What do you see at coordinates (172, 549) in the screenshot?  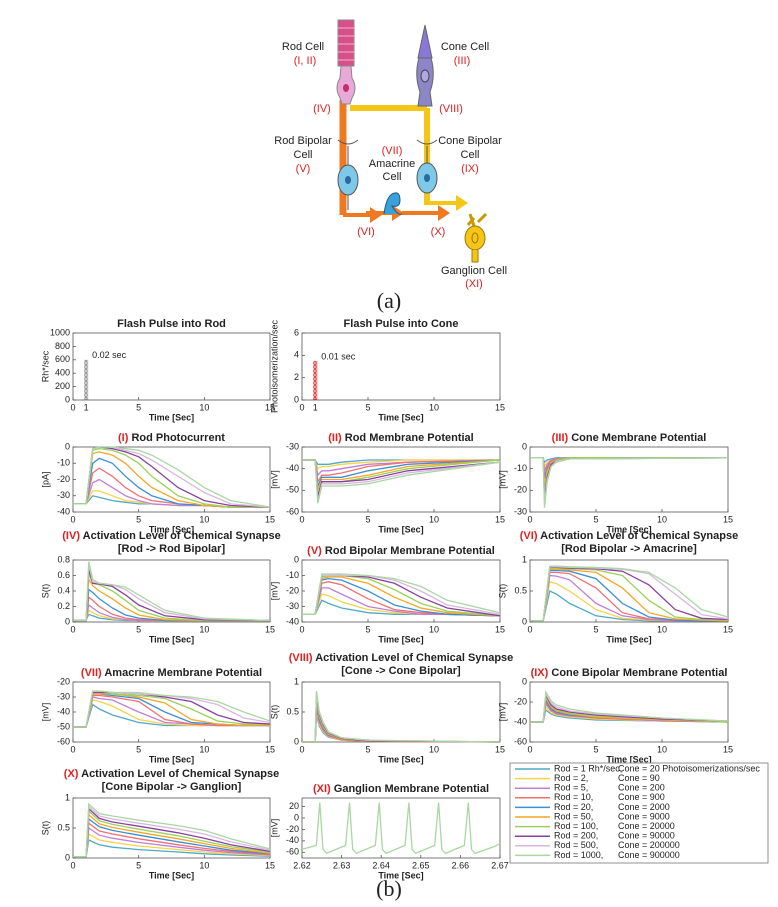 I see `chart-subtitle: [Rod -> Rod Bipolar]` at bounding box center [172, 549].